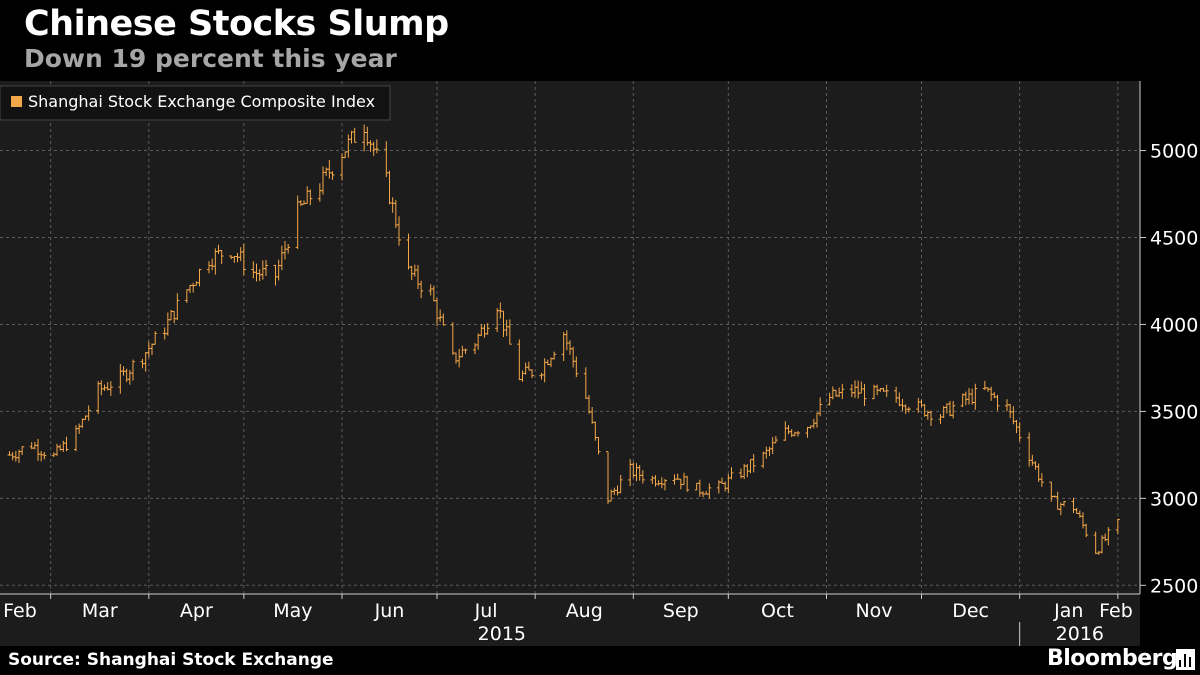 This screenshot has height=675, width=1200. Describe the element at coordinates (486, 611) in the screenshot. I see `x-month-label: Jul` at that location.